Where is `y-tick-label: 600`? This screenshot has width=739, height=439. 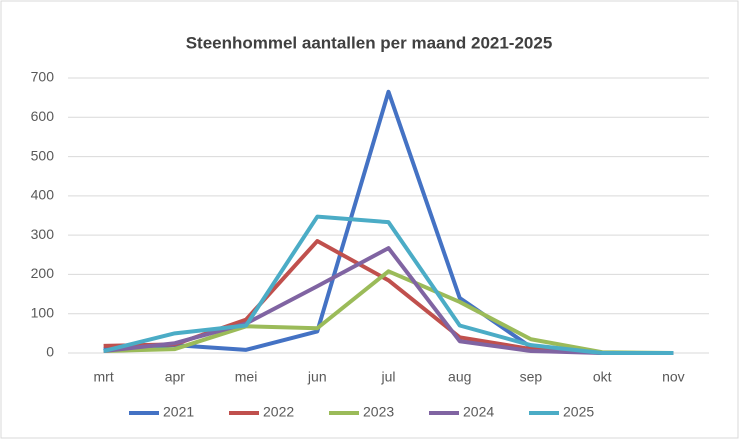
y-tick-label: 600 is located at coordinates (43, 116).